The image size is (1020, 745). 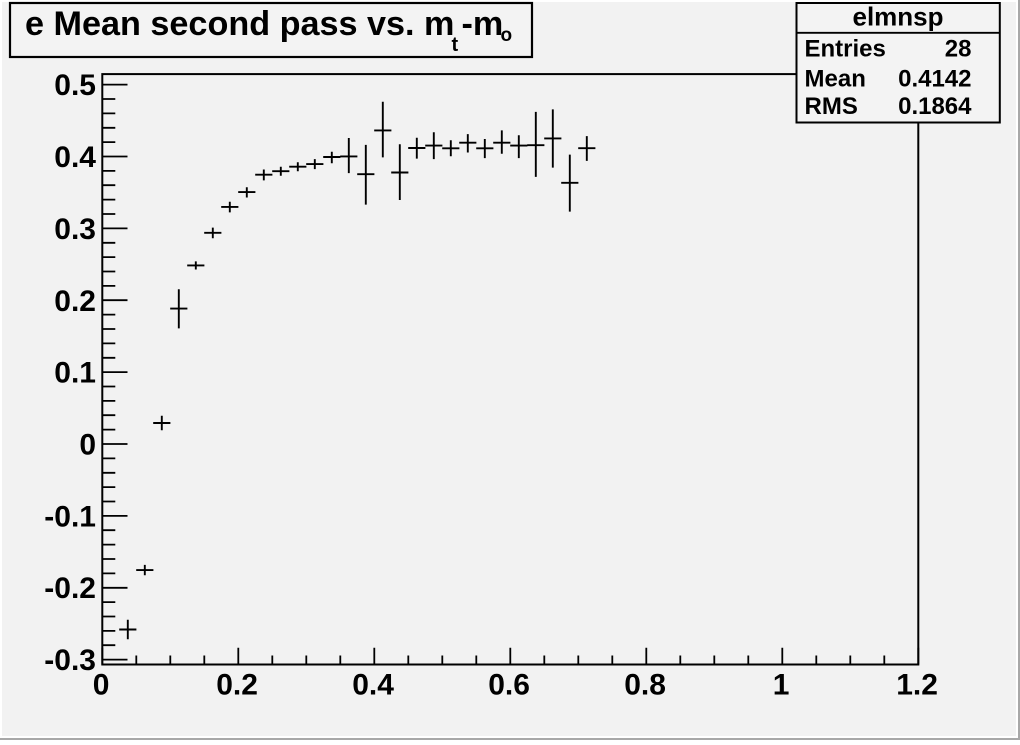 What do you see at coordinates (75, 373) in the screenshot?
I see `svg-text: 0.1` at bounding box center [75, 373].